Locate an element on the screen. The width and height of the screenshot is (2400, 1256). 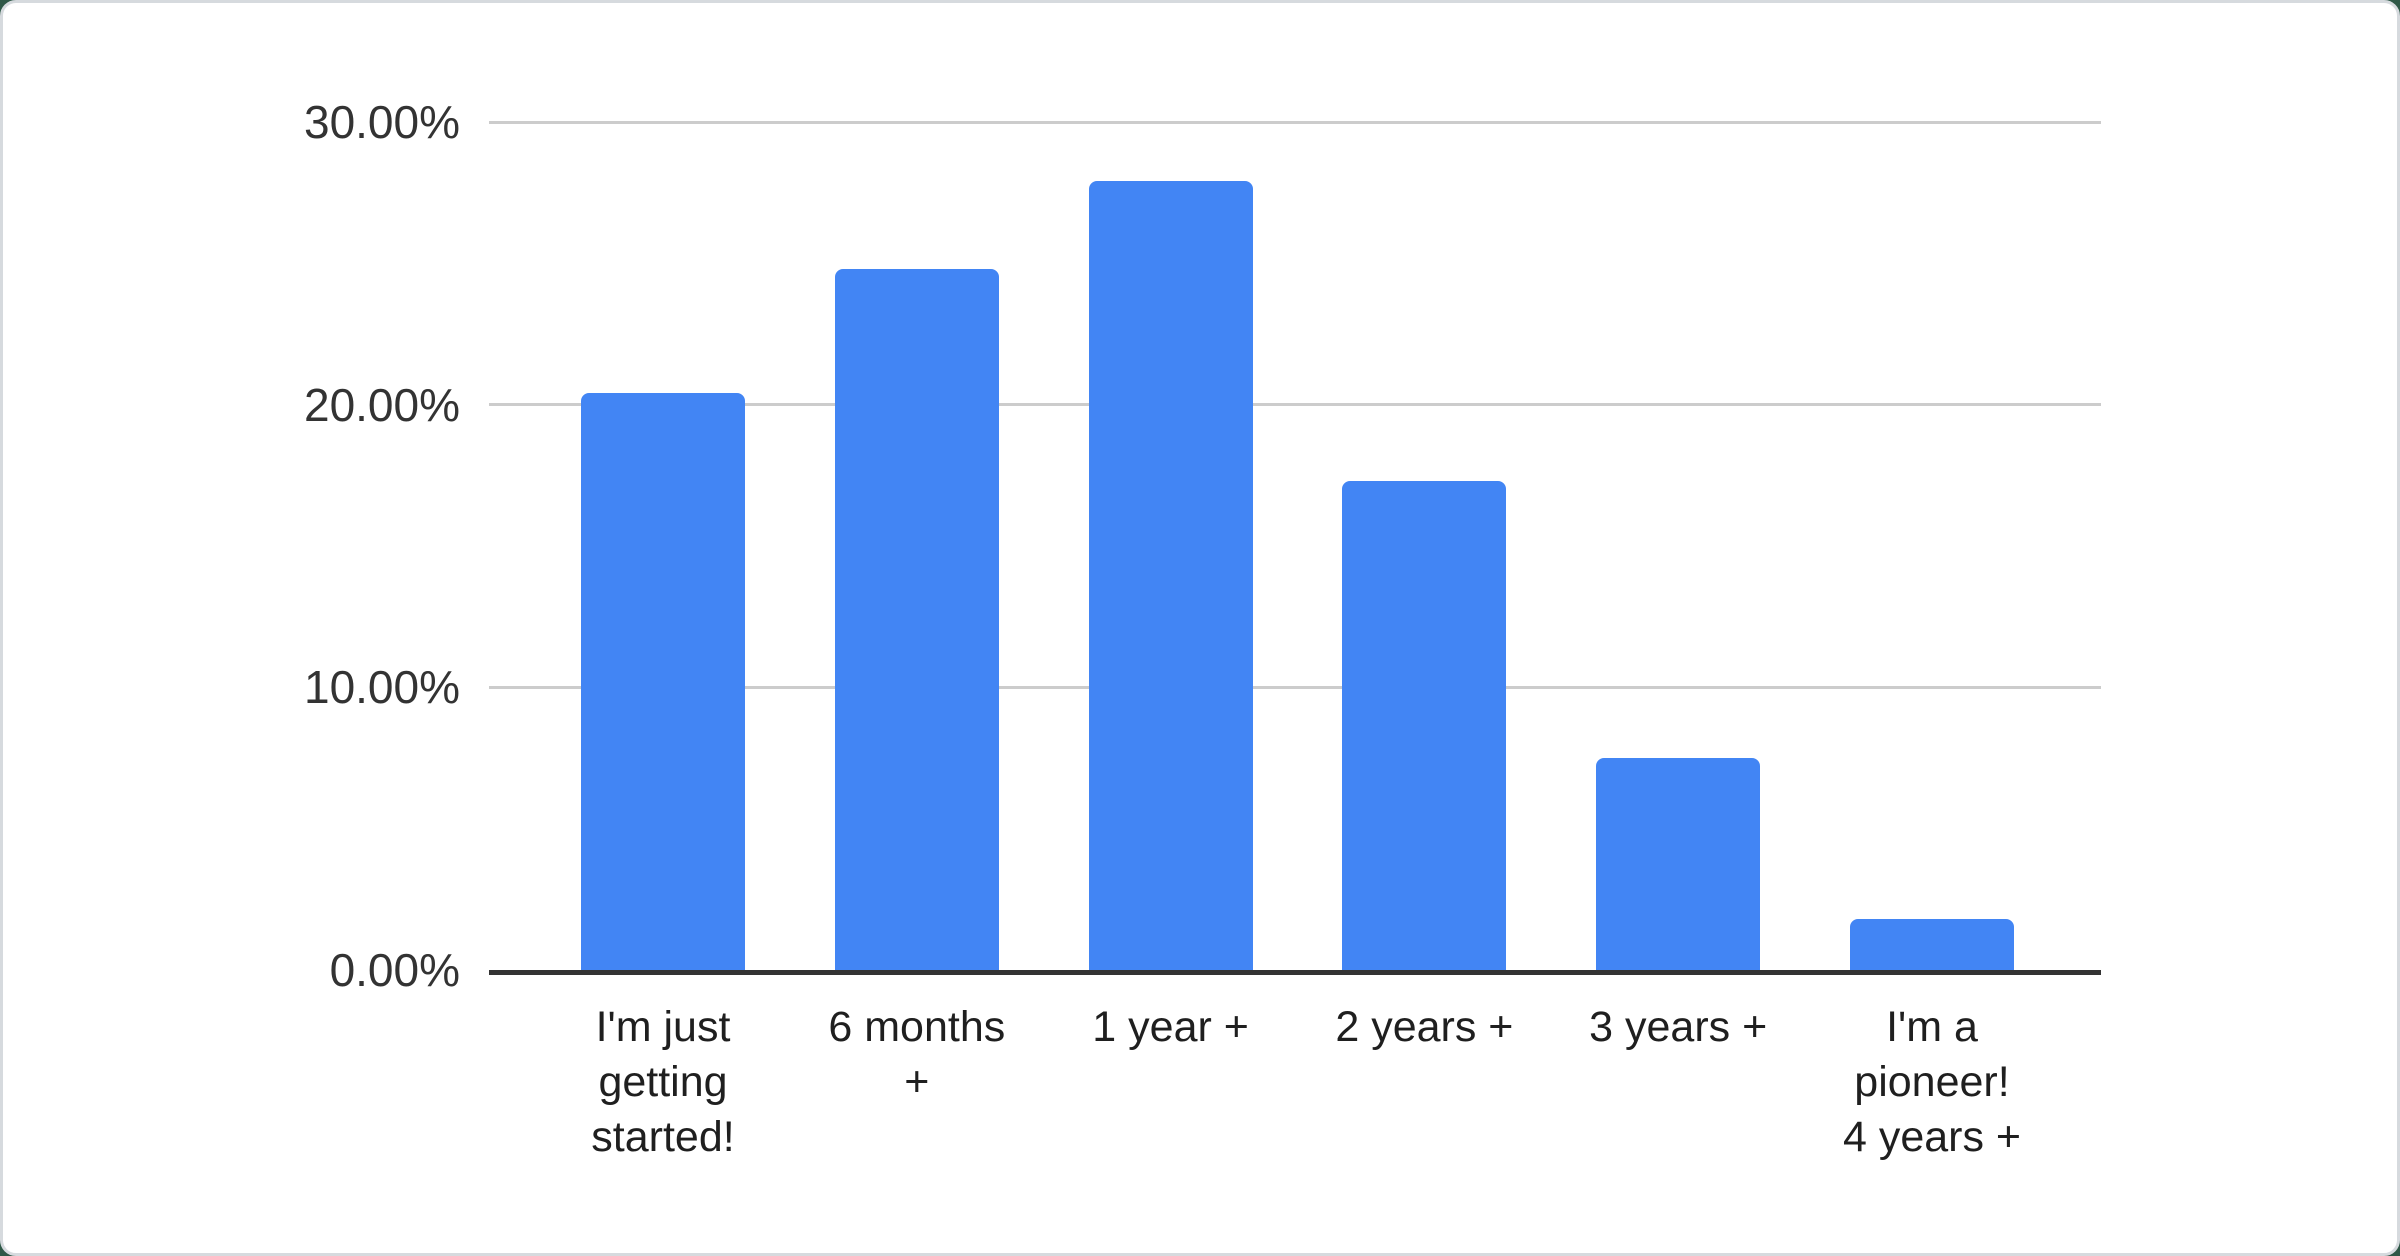
gridline-20pct is located at coordinates (1295, 405).